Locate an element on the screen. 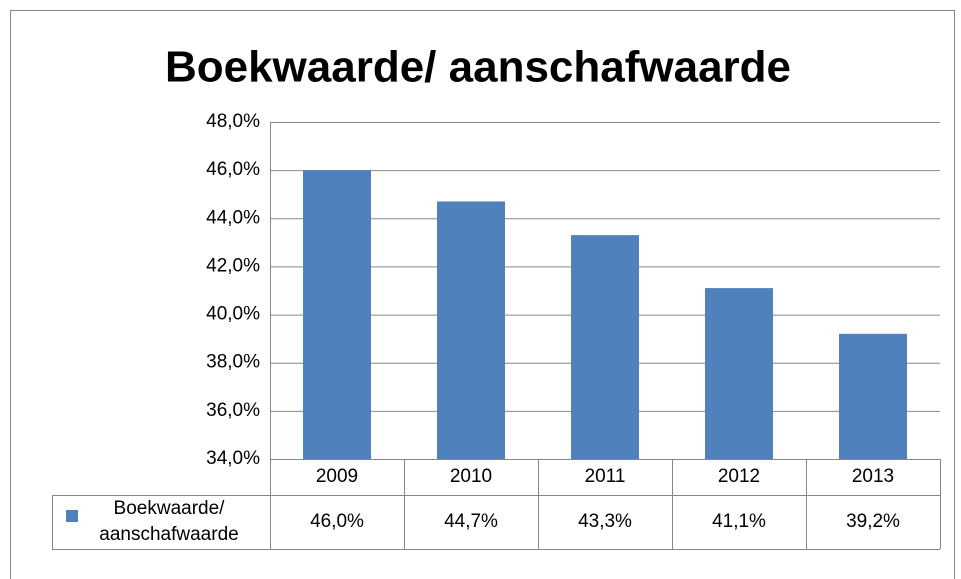 The height and width of the screenshot is (579, 961). chart-title: Boekwaarde/ aanschafwaarde is located at coordinates (478, 67).